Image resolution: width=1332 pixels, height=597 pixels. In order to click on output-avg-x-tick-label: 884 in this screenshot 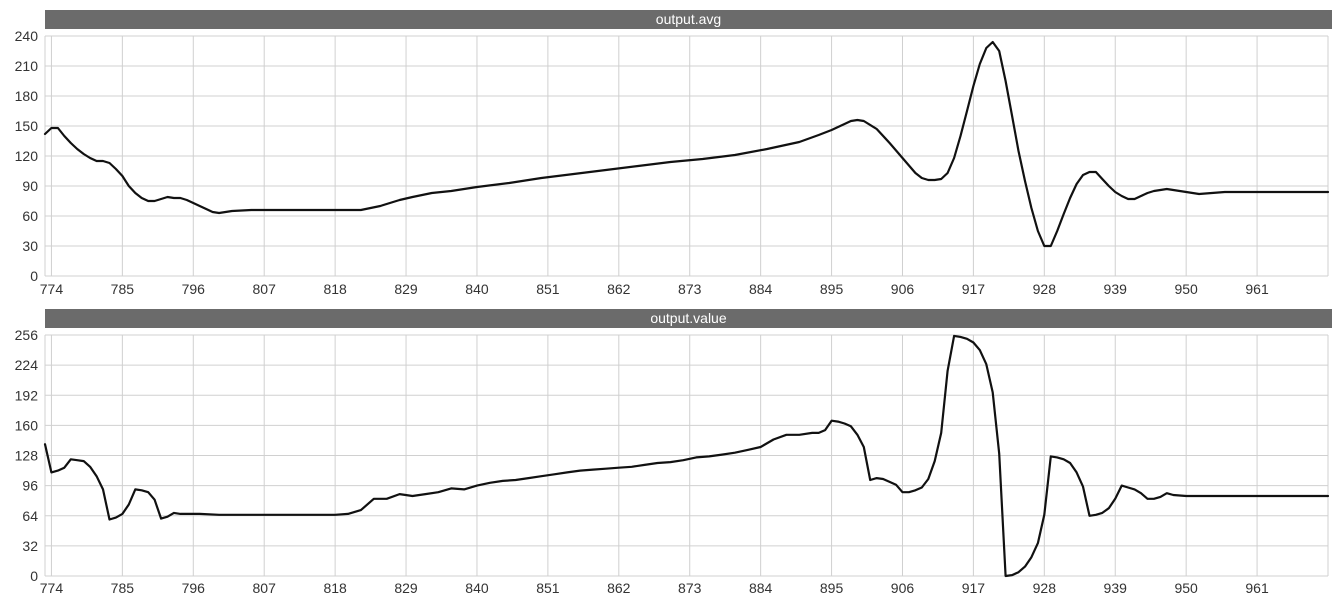, I will do `click(761, 289)`.